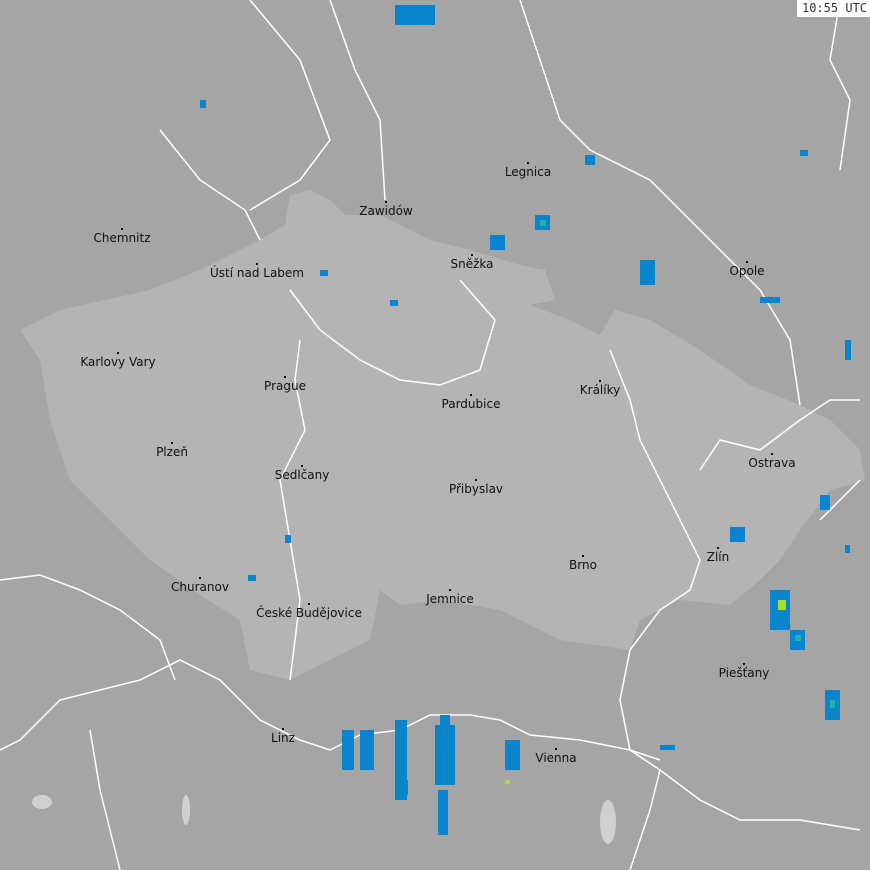  What do you see at coordinates (556, 758) in the screenshot?
I see `city-label: Vienna` at bounding box center [556, 758].